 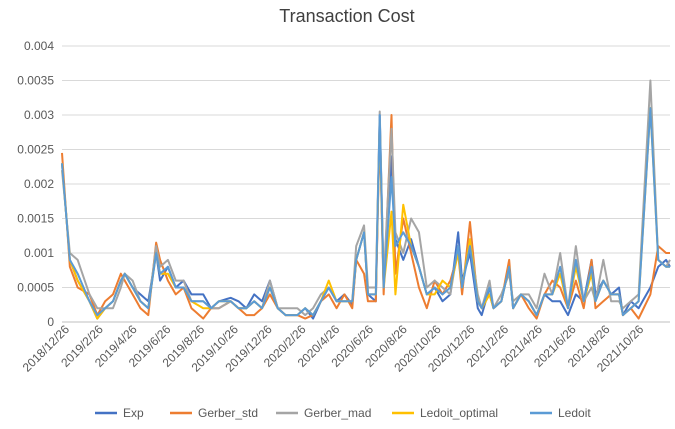 What do you see at coordinates (50, 322) in the screenshot?
I see `y-tick-label: 0` at bounding box center [50, 322].